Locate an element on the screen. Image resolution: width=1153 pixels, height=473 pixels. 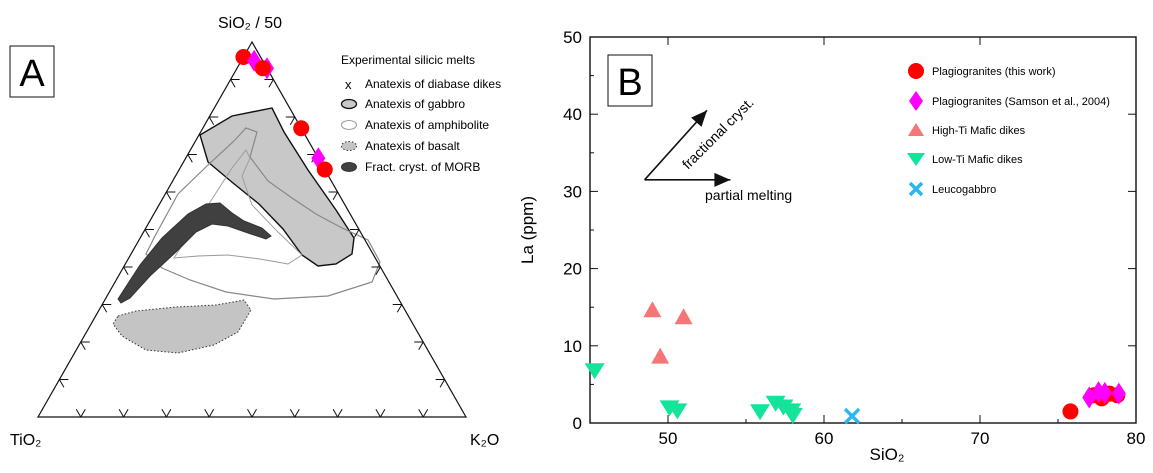
legend-marker-leucogabbro is located at coordinates (916, 189).